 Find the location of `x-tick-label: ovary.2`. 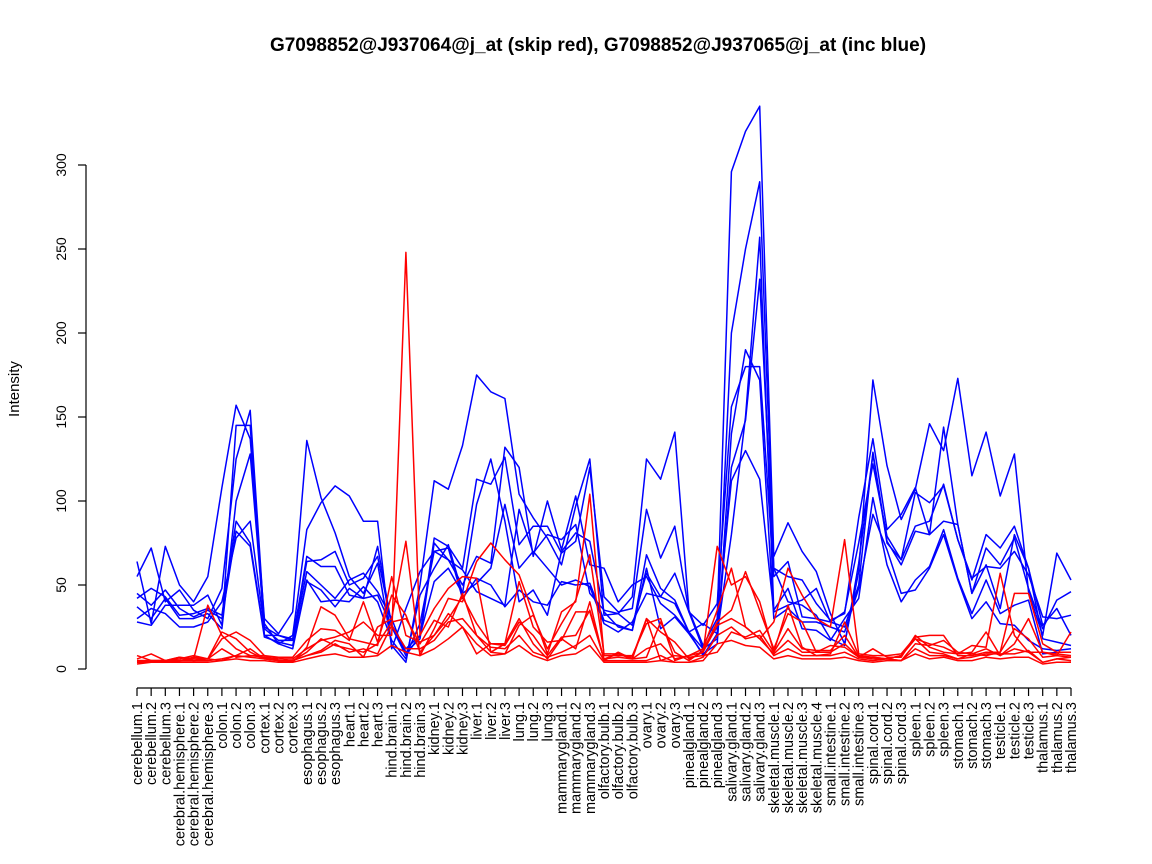

x-tick-label: ovary.2 is located at coordinates (662, 725).